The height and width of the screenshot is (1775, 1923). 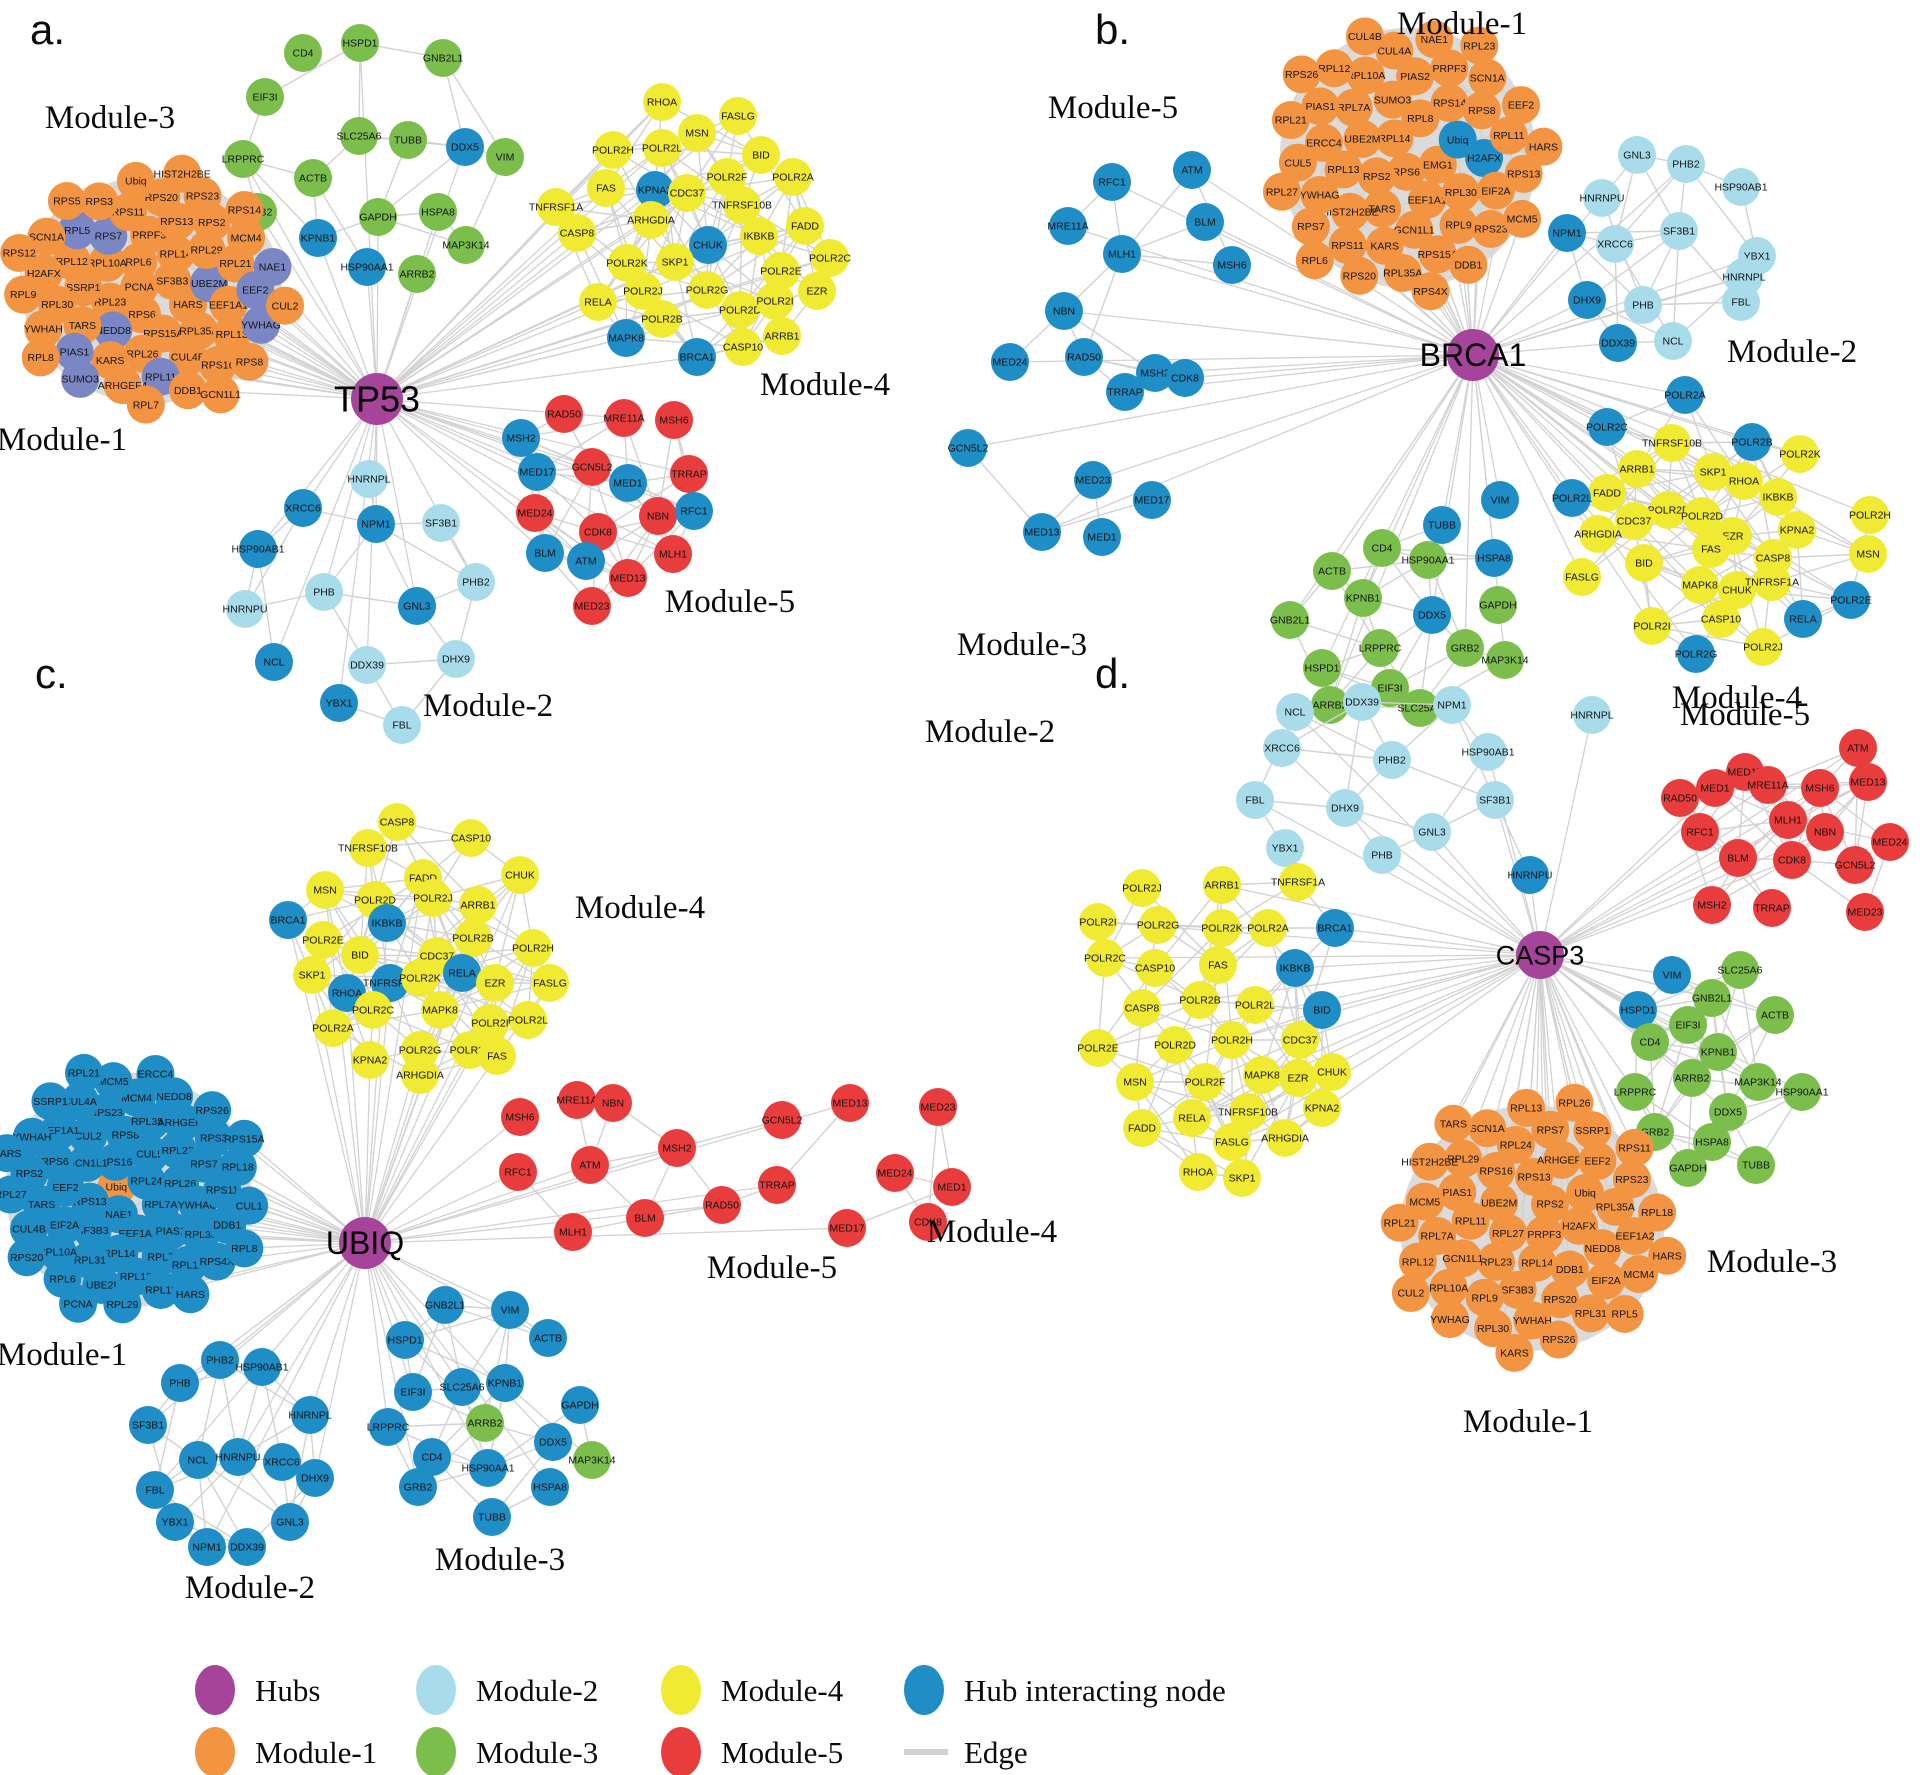 What do you see at coordinates (505, 1383) in the screenshot?
I see `network-node-KPNB1` at bounding box center [505, 1383].